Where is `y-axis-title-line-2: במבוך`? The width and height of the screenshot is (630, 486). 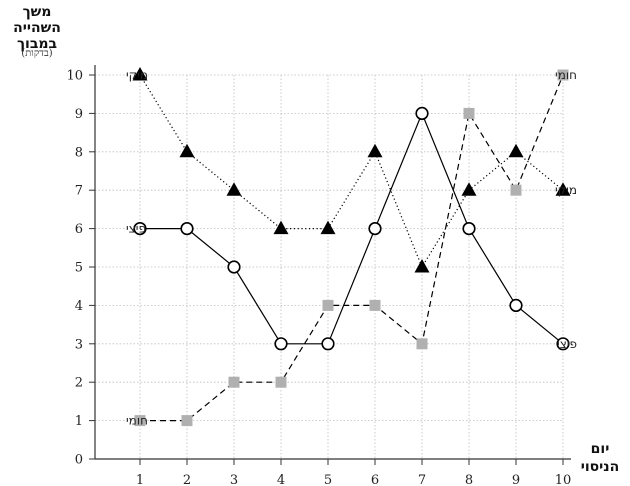 y-axis-title-line-2: במבוך is located at coordinates (37, 44).